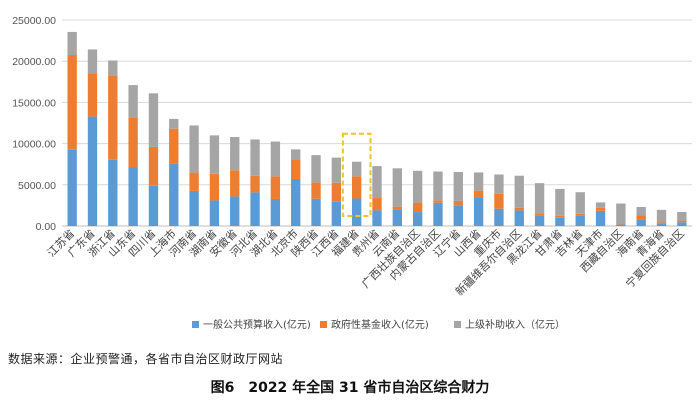 The image size is (700, 404). I want to click on legend-label: 一般公共预算收入(亿元), so click(257, 324).